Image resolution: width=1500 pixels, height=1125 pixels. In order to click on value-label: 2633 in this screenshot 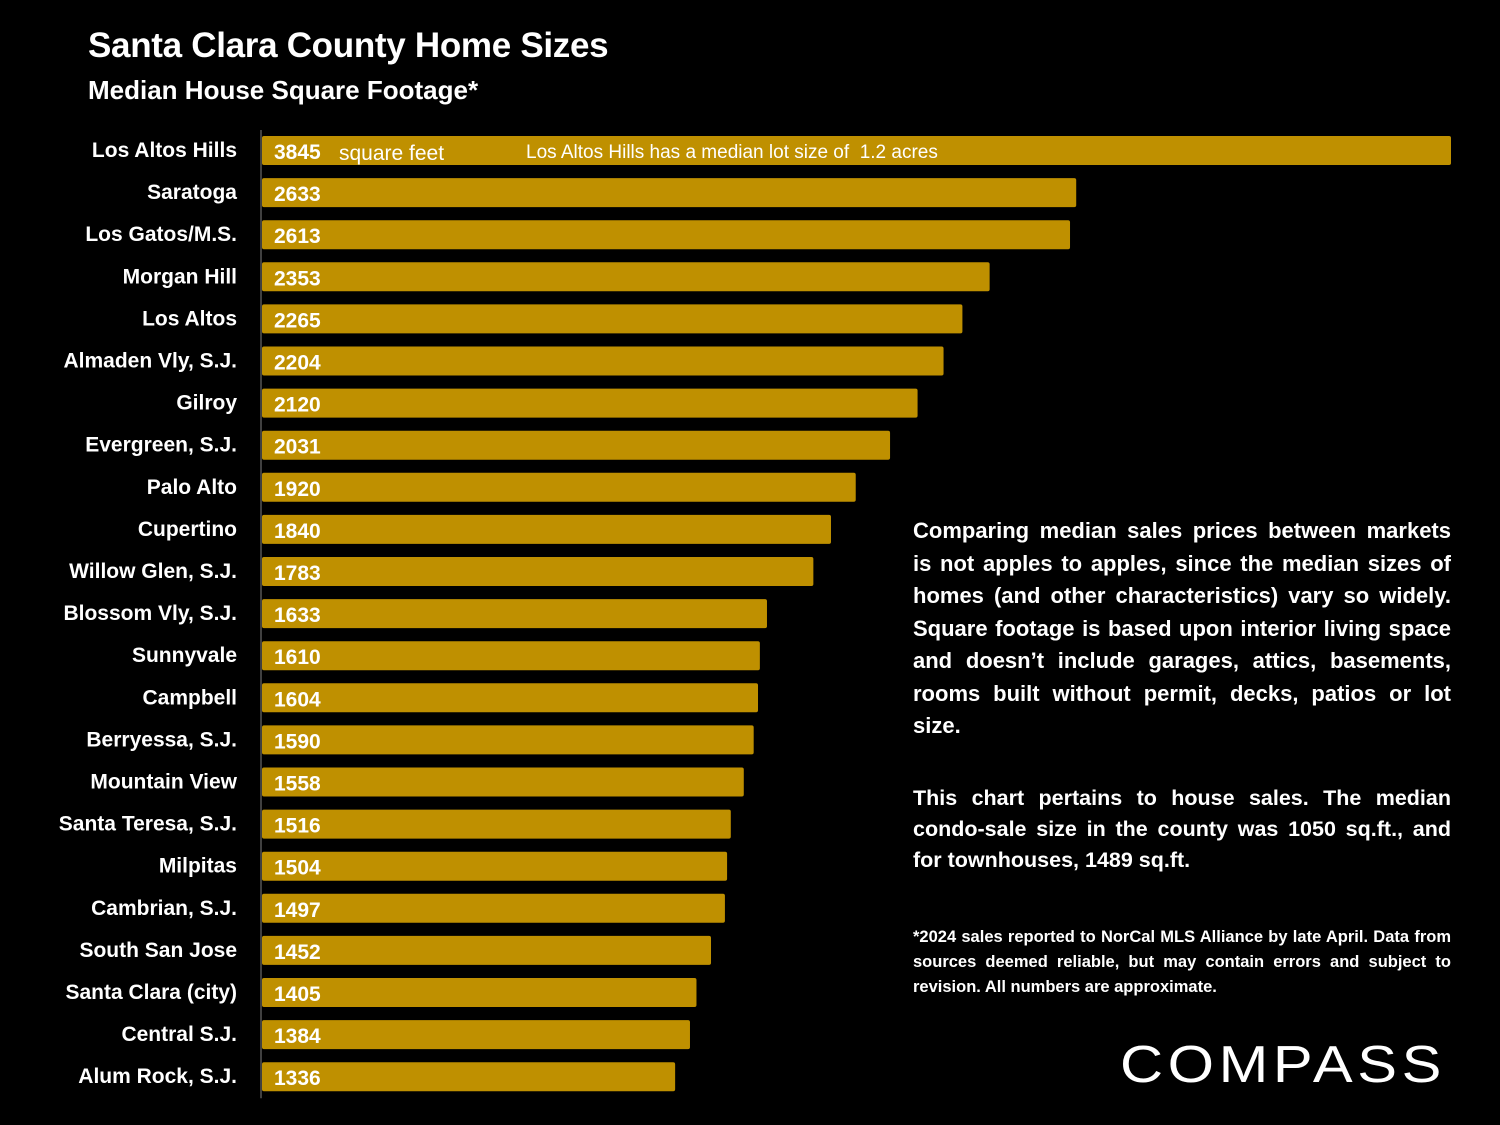, I will do `click(297, 194)`.